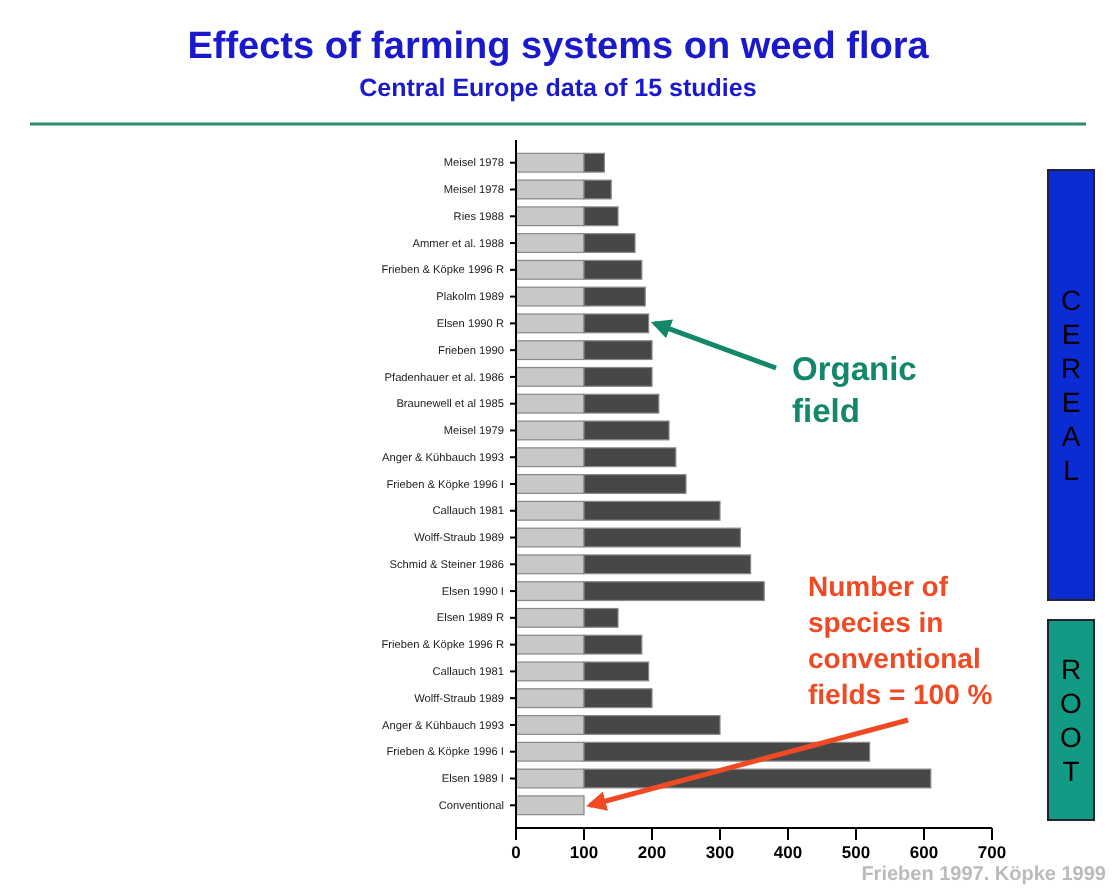 The height and width of the screenshot is (888, 1116). Describe the element at coordinates (854, 391) in the screenshot. I see `annotation: Organic field` at that location.